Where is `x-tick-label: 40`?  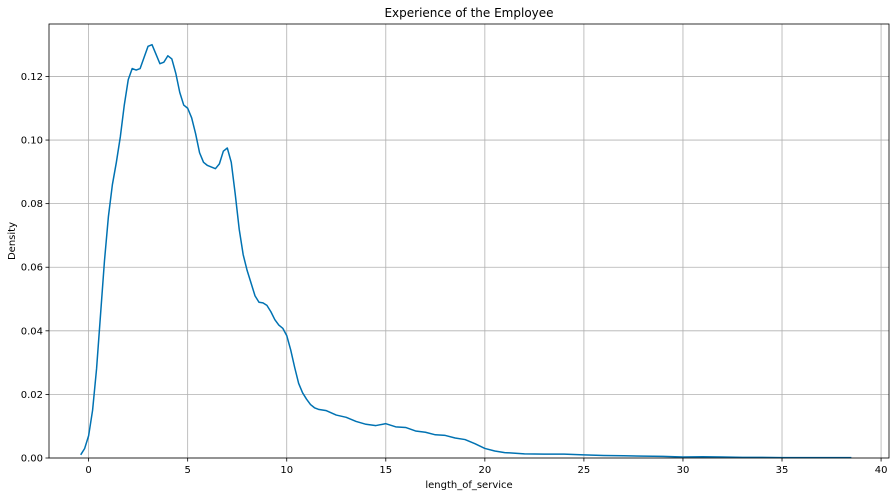 x-tick-label: 40 is located at coordinates (881, 470).